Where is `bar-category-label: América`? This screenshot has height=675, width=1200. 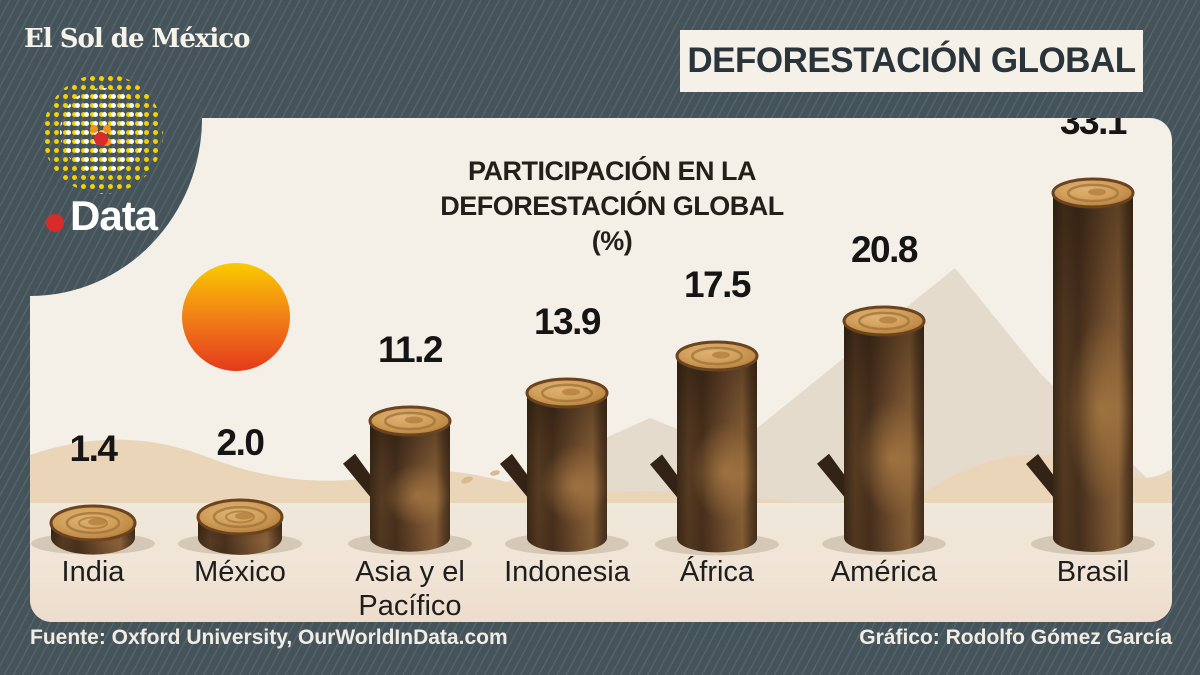
bar-category-label: América is located at coordinates (884, 572).